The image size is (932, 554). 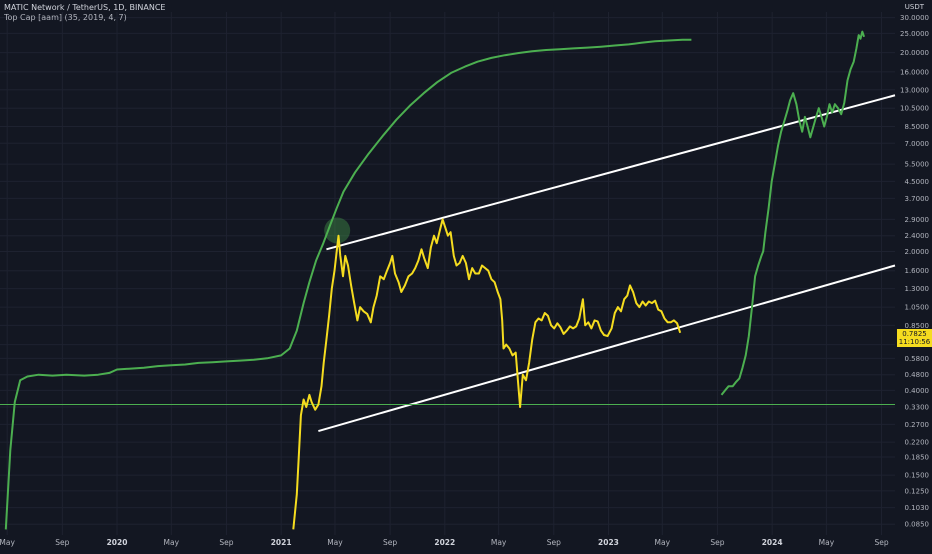 I want to click on y-tick-label: 2.0000, so click(x=917, y=252).